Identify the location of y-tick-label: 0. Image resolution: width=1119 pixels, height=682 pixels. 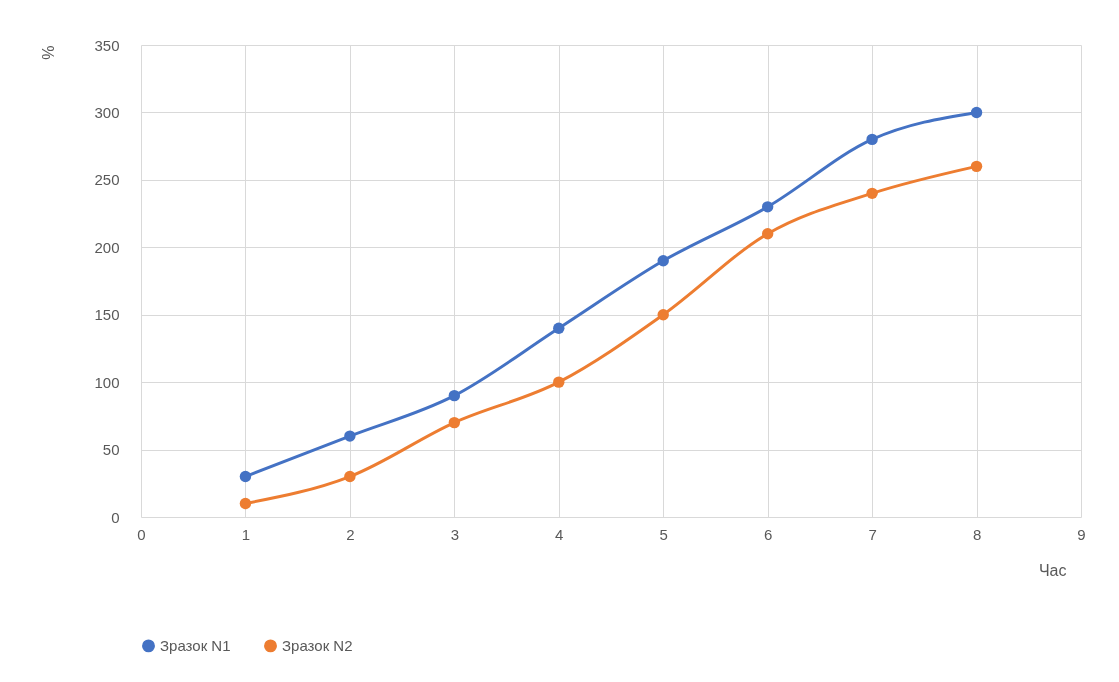
(115, 517).